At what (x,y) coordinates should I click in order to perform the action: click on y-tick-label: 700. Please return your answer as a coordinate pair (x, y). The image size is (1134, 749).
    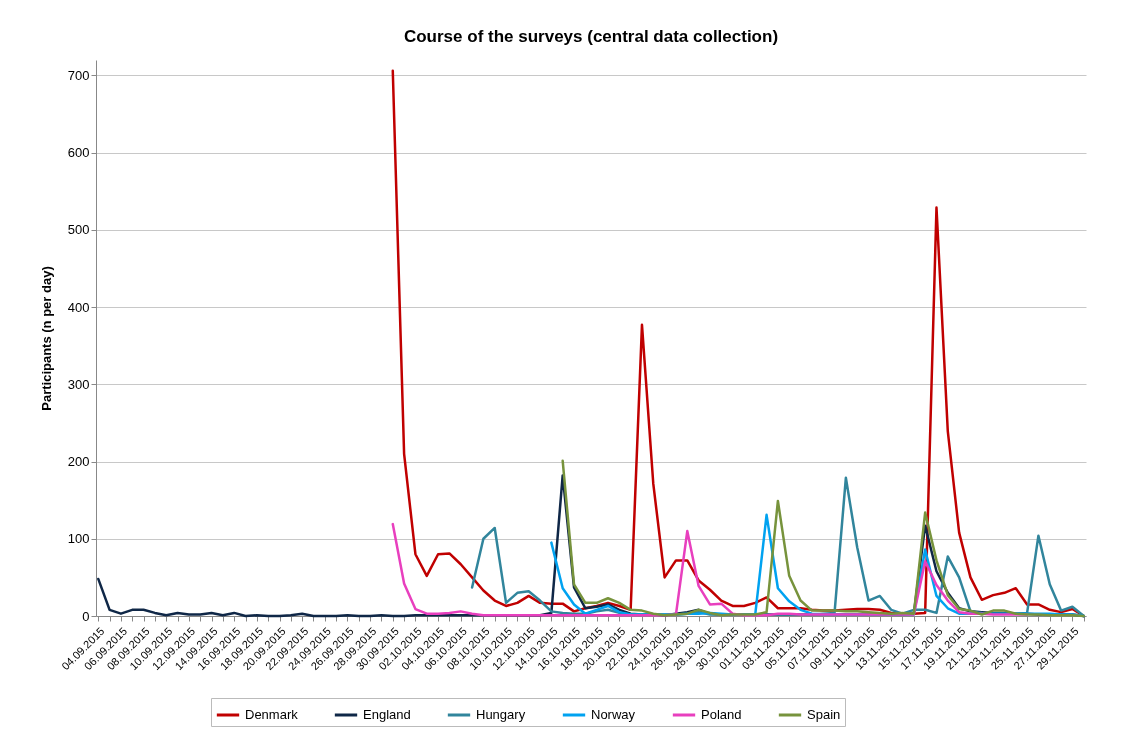
    Looking at the image, I should click on (78, 75).